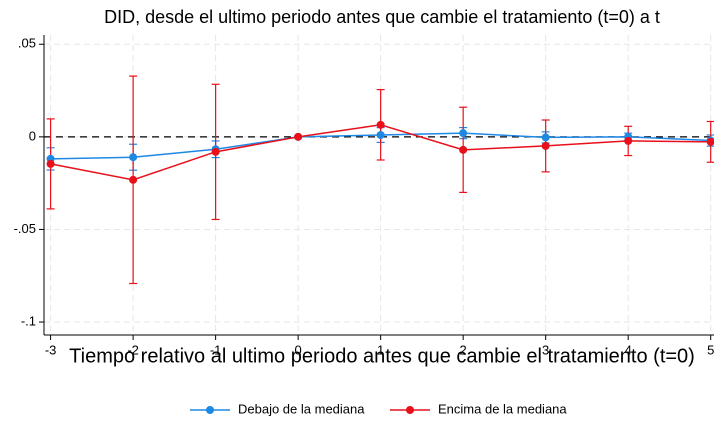 This screenshot has height=422, width=714. What do you see at coordinates (28, 320) in the screenshot?
I see `y-tick-label: -.1` at bounding box center [28, 320].